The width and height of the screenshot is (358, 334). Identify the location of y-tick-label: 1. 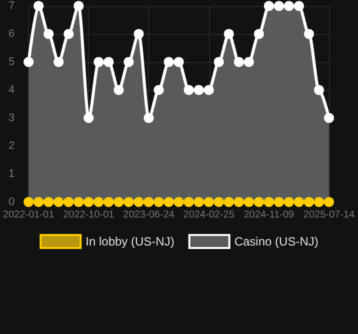
(11, 174).